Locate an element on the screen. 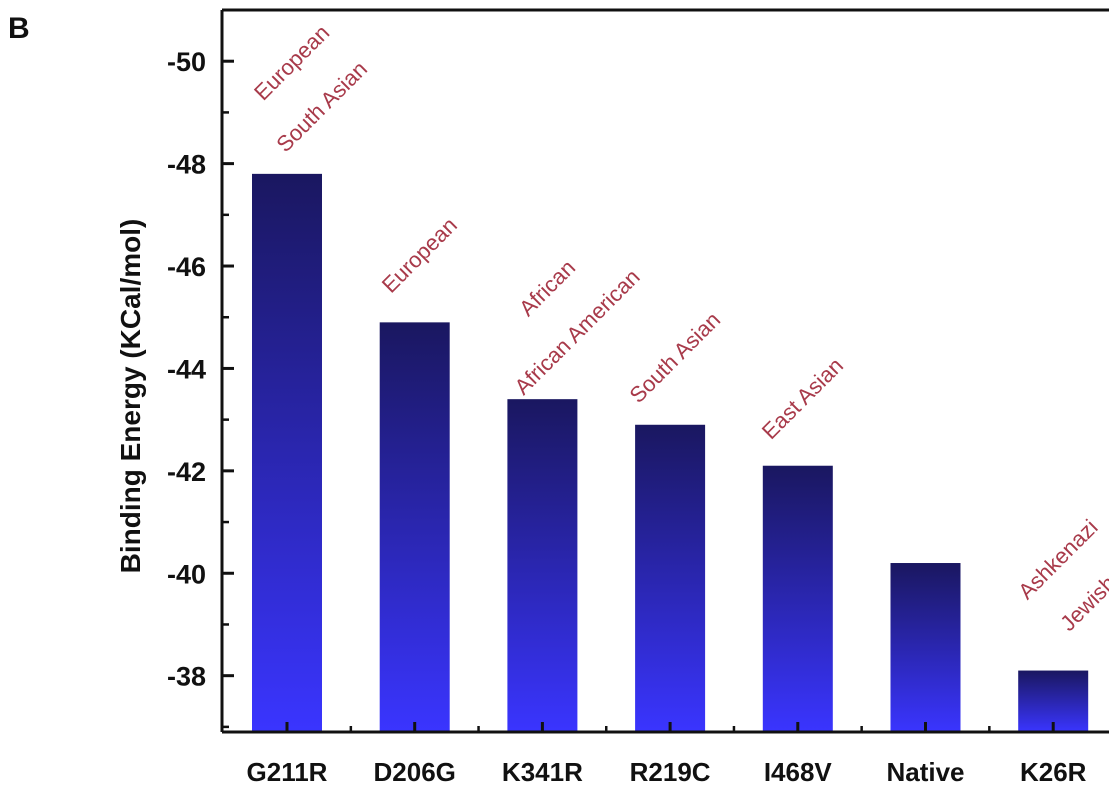 This screenshot has width=1109, height=792. y-tick-label: -50 is located at coordinates (186, 62).